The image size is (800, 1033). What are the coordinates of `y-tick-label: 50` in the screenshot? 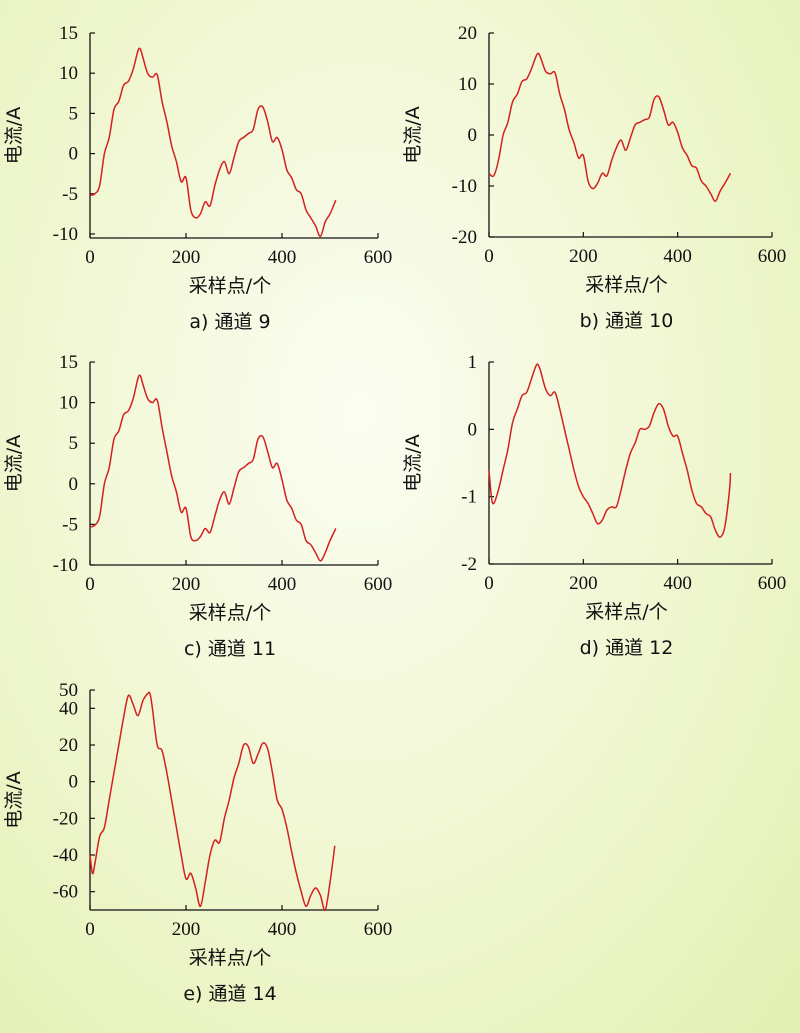 It's located at (68, 690).